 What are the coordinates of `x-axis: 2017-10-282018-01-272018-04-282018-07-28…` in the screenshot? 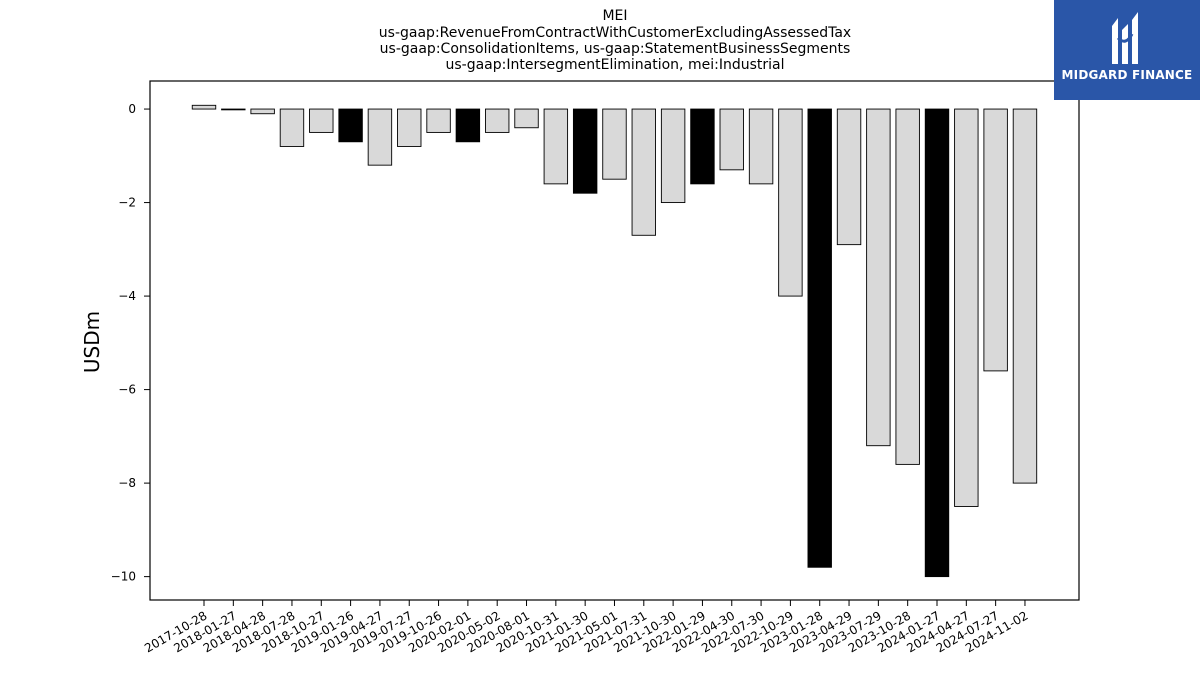 It's located at (586, 627).